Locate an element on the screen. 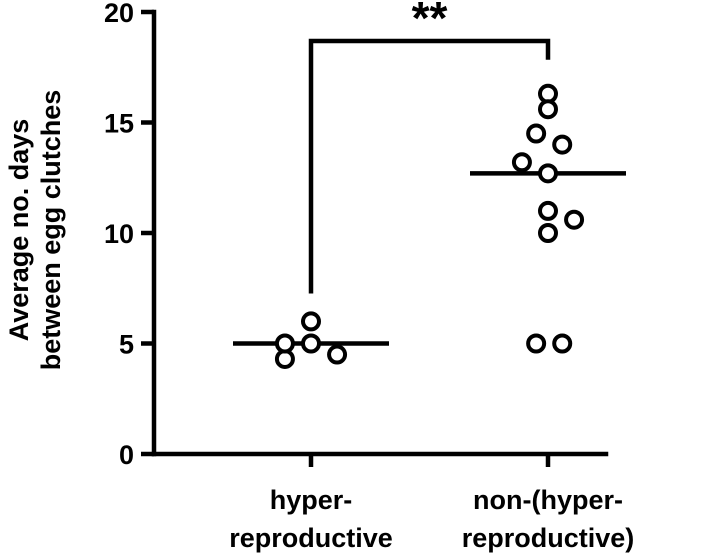  x-category-label: hyper- is located at coordinates (311, 500).